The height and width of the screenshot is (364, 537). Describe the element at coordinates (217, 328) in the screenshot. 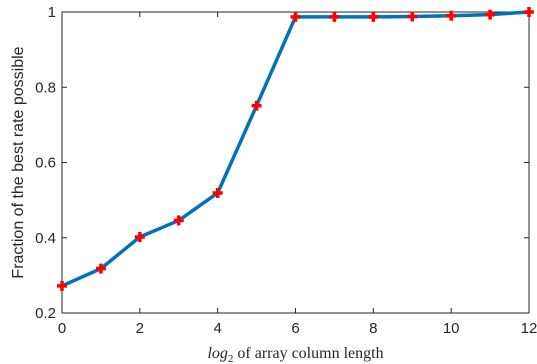

I see `x-tick-label: 4` at that location.